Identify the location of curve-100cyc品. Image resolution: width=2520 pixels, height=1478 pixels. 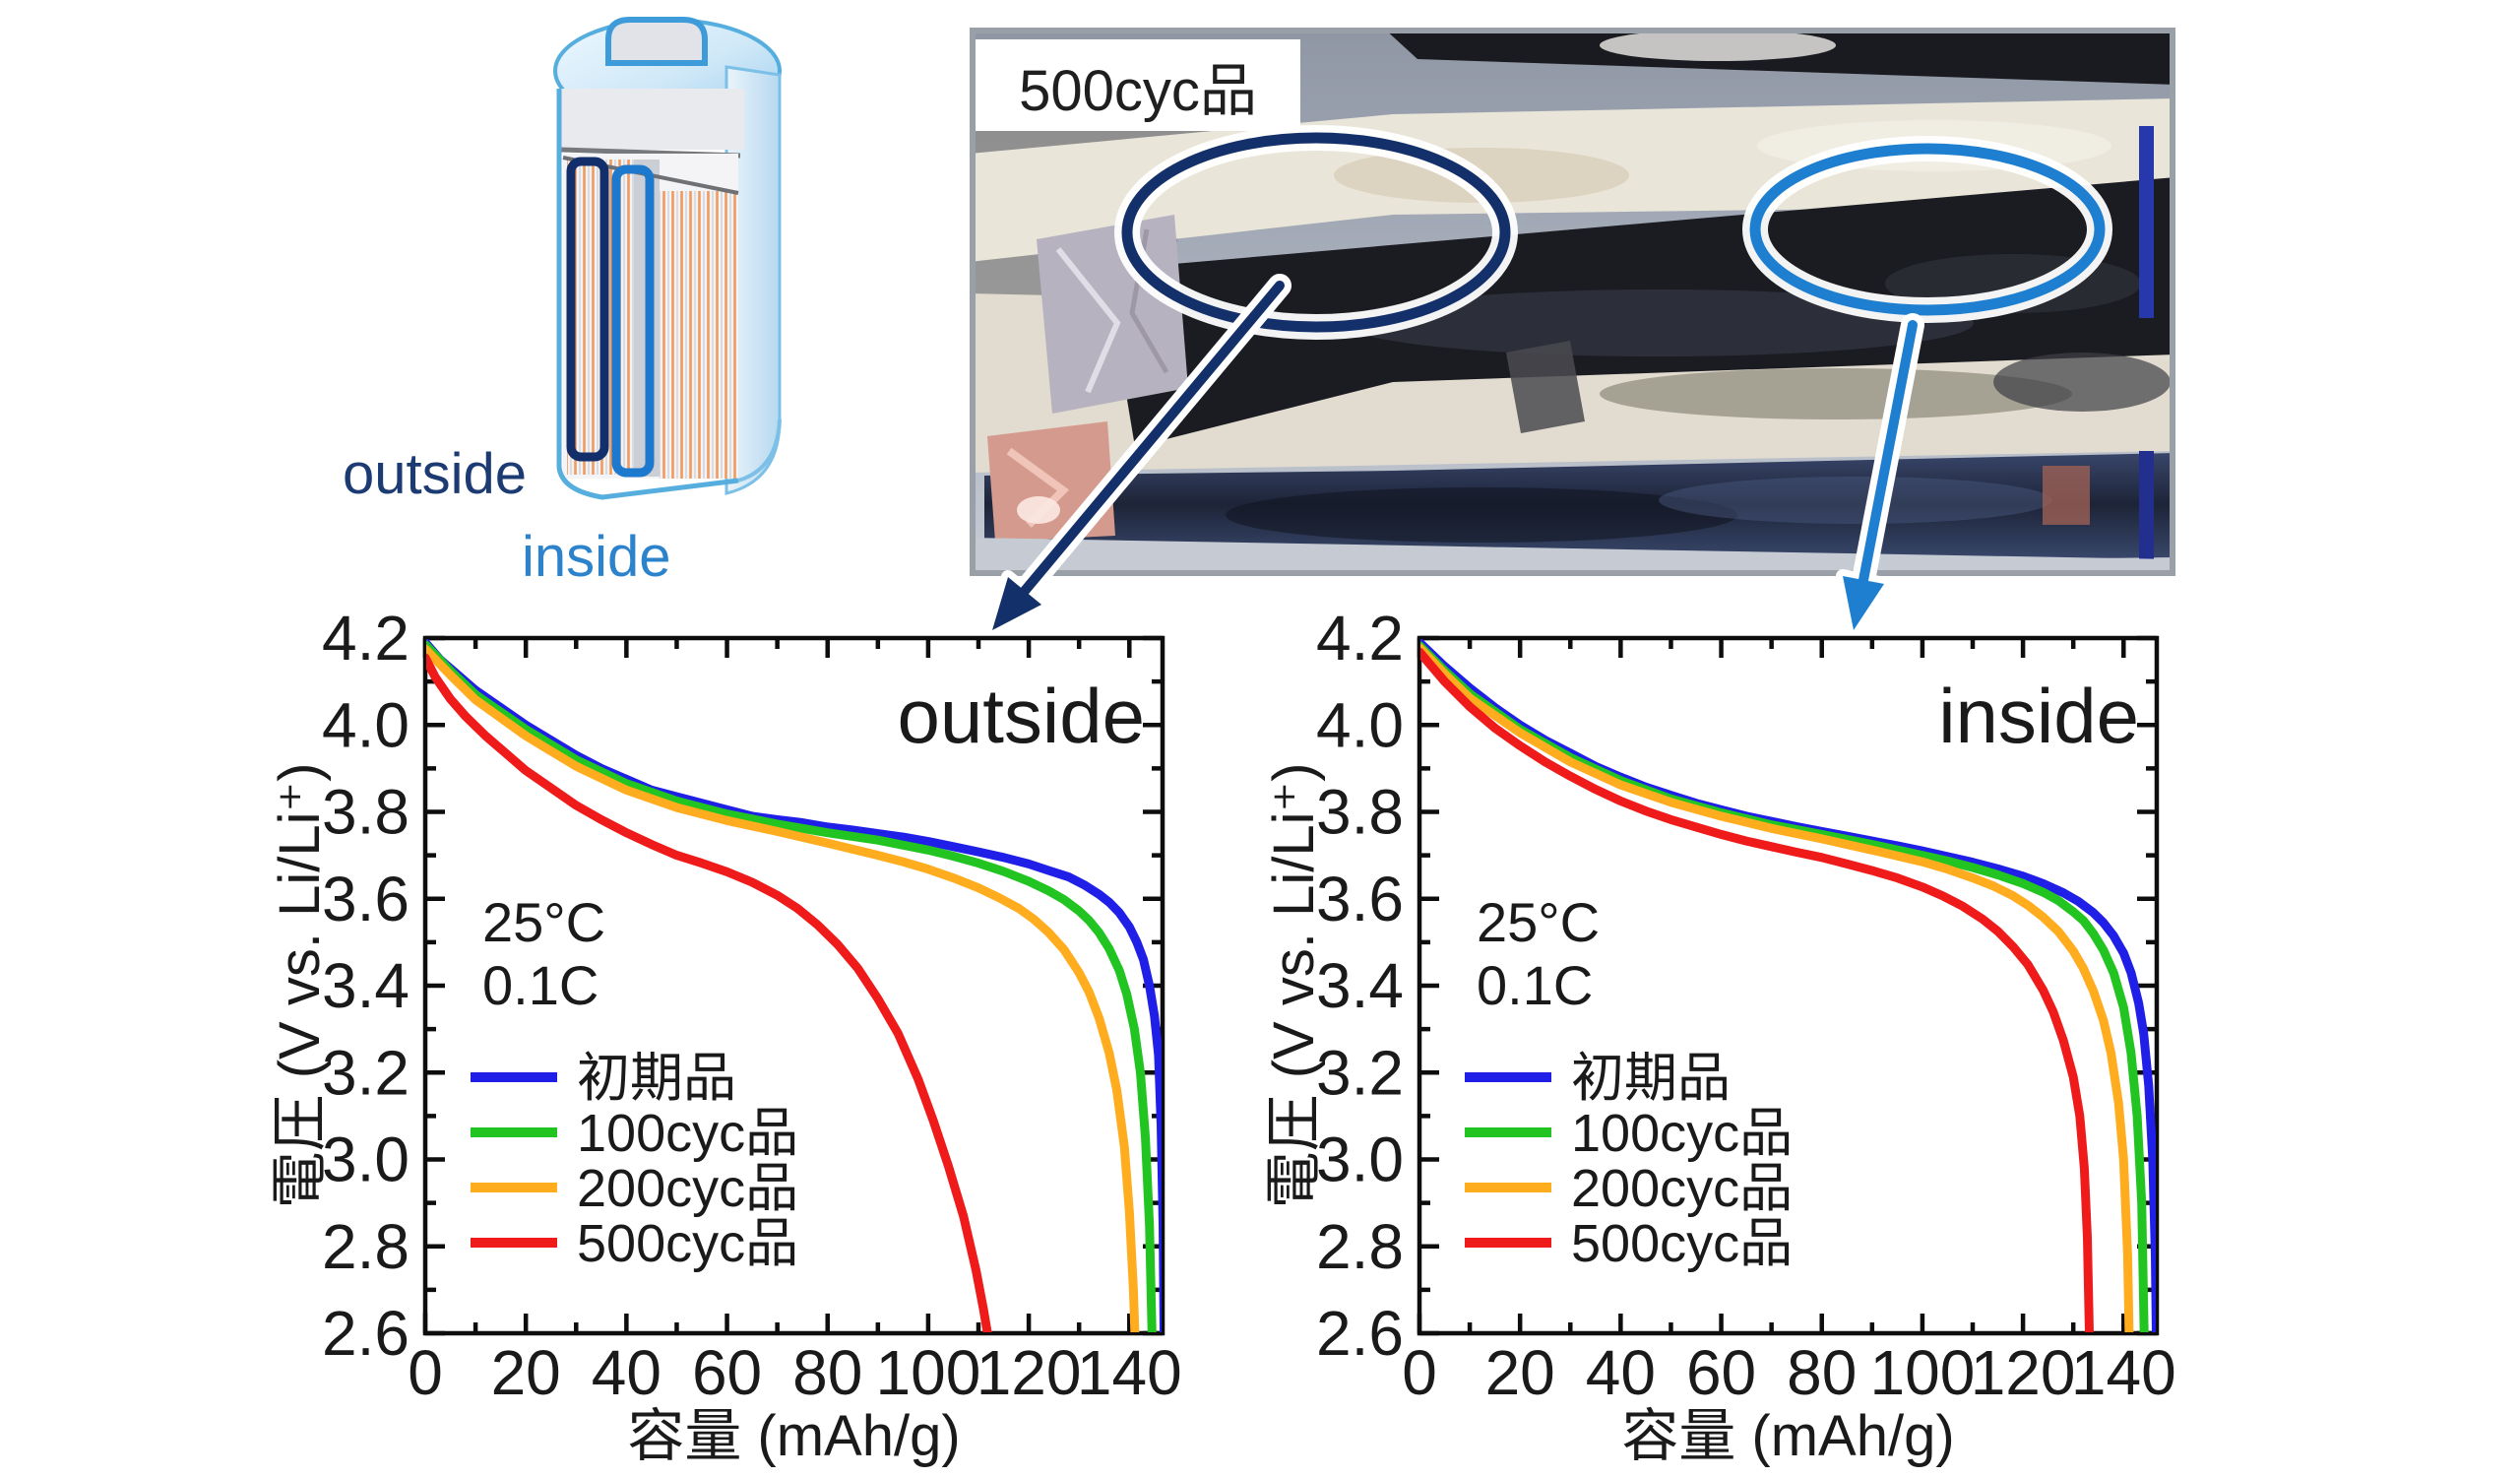
(791, 986).